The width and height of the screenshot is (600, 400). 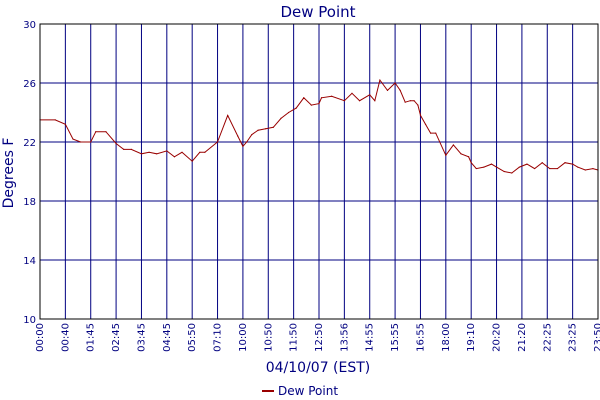 I want to click on legend-label-dew-point: Dew Point, so click(x=308, y=391).